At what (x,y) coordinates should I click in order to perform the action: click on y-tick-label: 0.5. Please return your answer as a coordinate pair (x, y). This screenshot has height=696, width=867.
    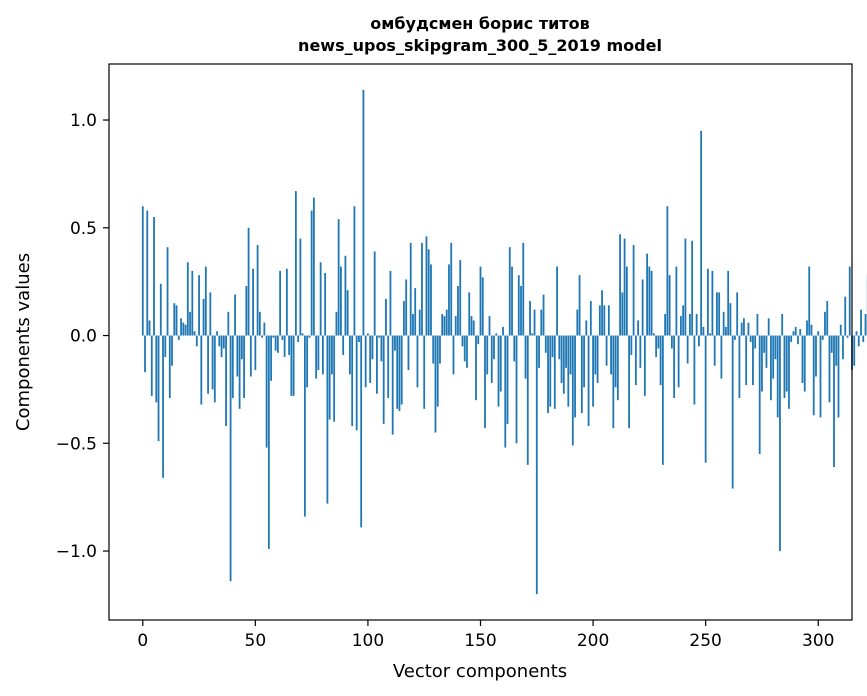
    Looking at the image, I should click on (83, 229).